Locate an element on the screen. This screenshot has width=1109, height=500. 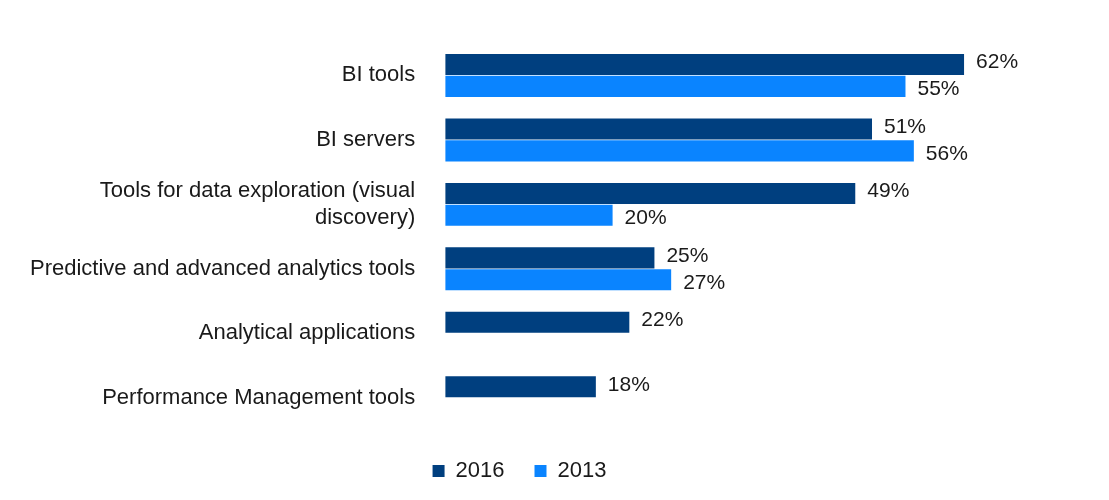
data-label: 20% is located at coordinates (645, 217).